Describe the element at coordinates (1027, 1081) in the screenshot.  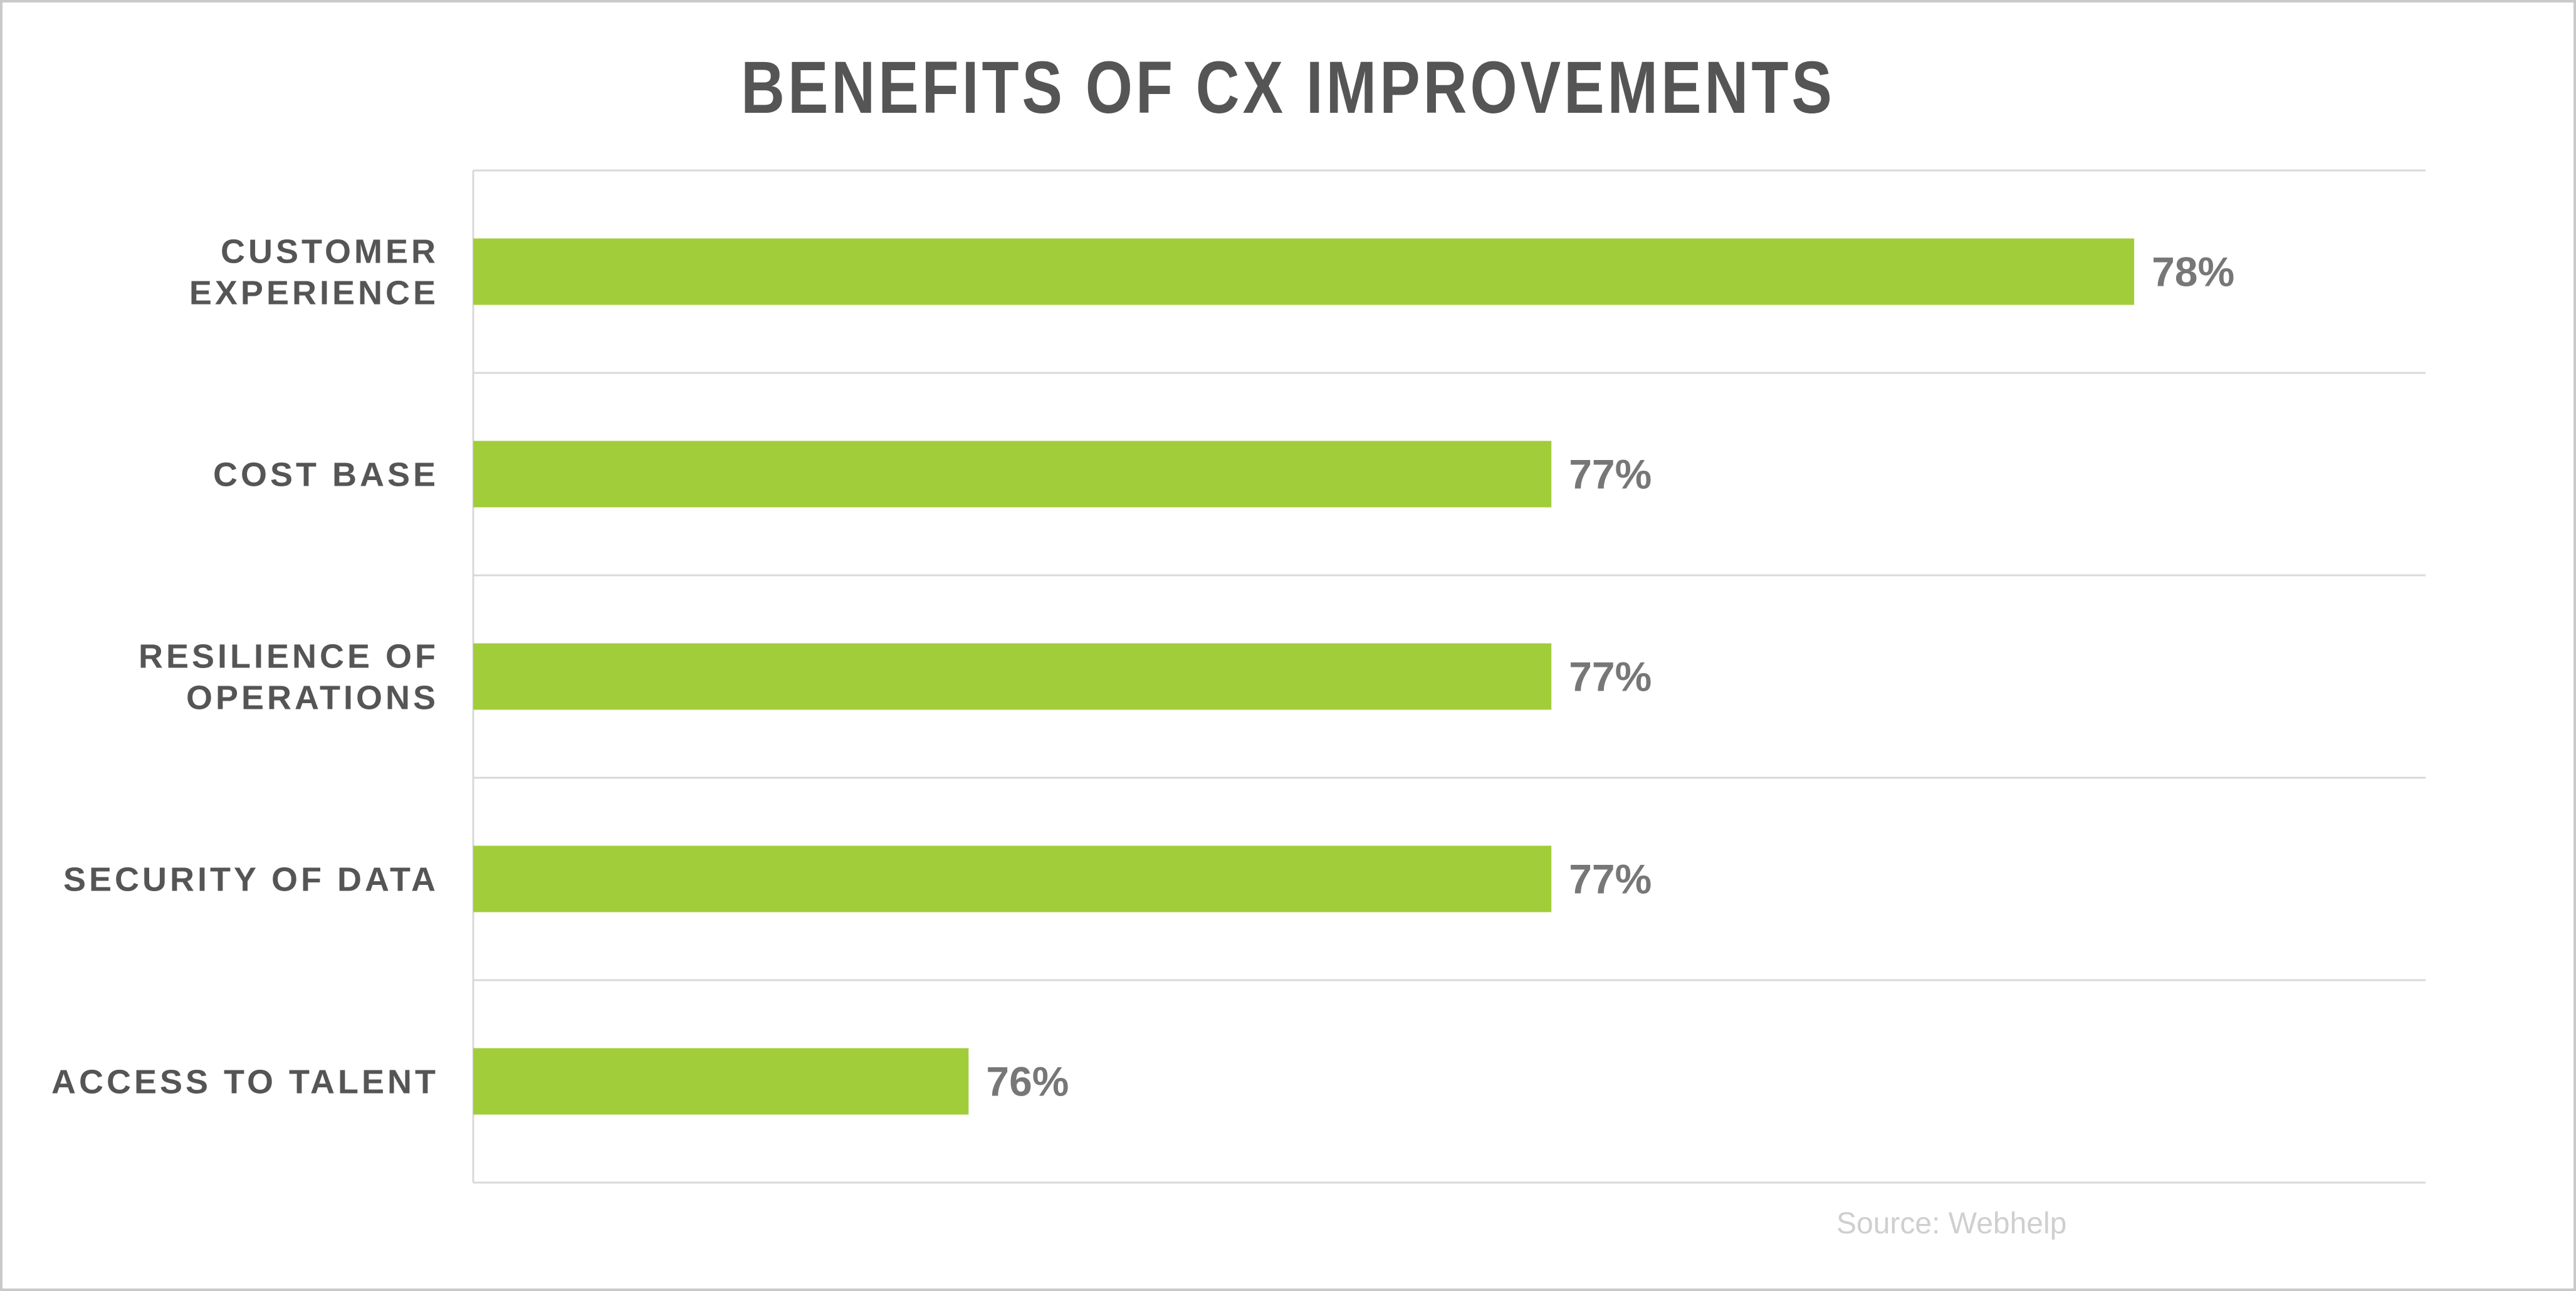
I see `data-label: 76%` at that location.